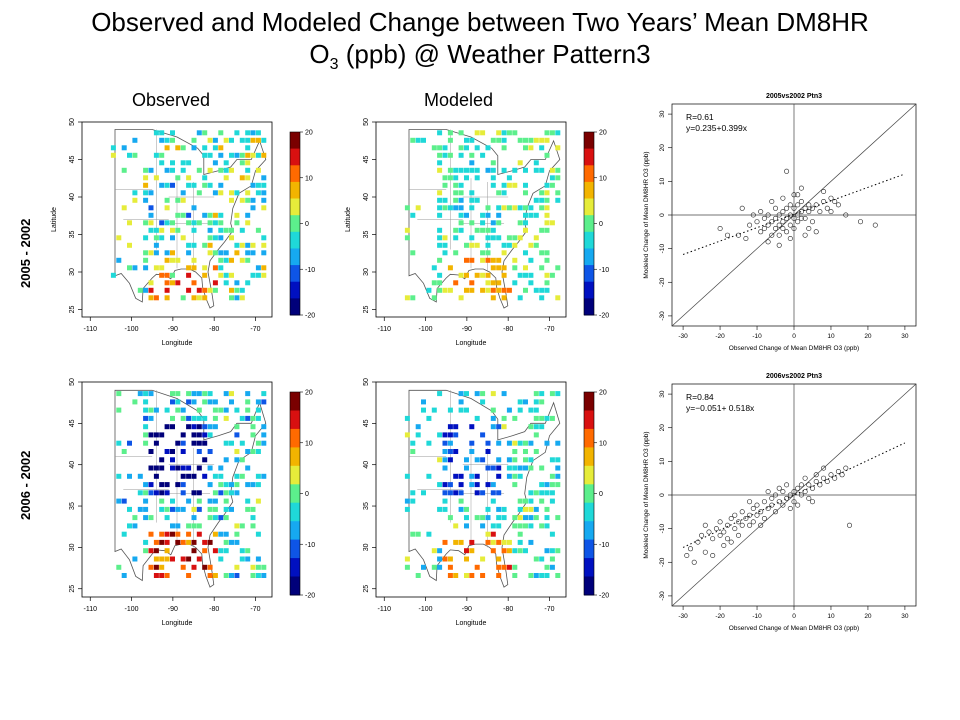 Image resolution: width=960 pixels, height=720 pixels. Describe the element at coordinates (366, 423) in the screenshot. I see `y-tick-label: 45` at that location.